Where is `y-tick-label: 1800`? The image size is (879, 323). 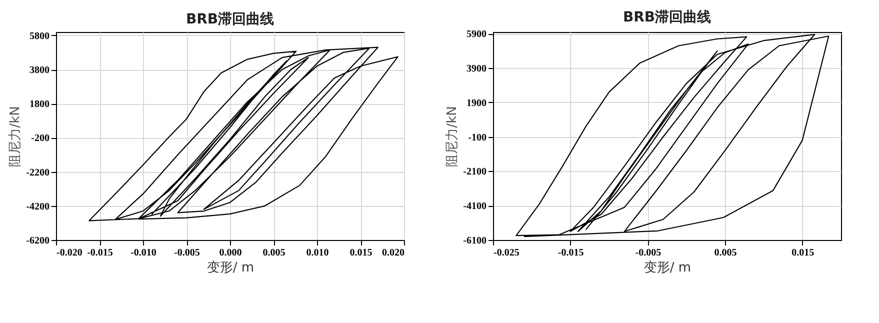
y-tick-label: 1800 is located at coordinates (40, 104).